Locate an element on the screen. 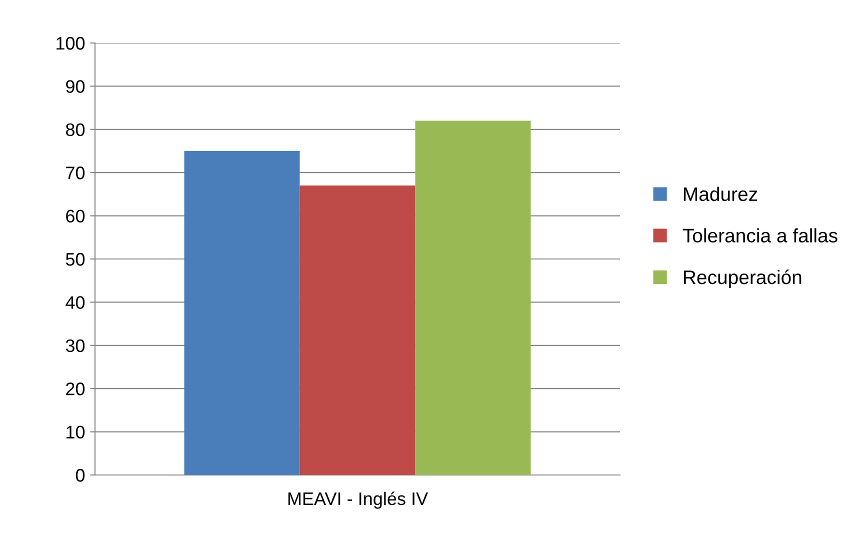 This screenshot has width=861, height=550. x-tick-label: MEAVI - Inglés IV is located at coordinates (358, 500).